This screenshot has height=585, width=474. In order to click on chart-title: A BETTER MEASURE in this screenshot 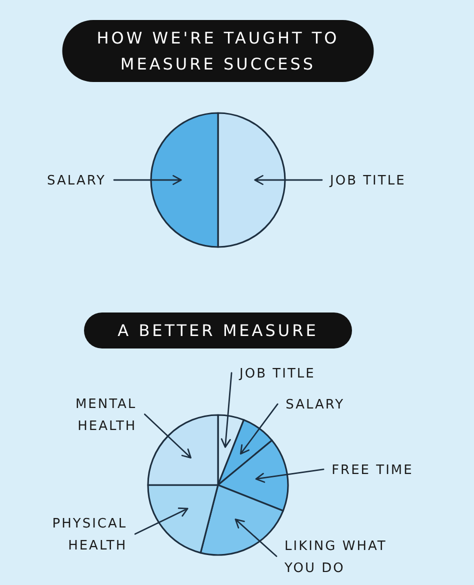, I will do `click(218, 330)`.